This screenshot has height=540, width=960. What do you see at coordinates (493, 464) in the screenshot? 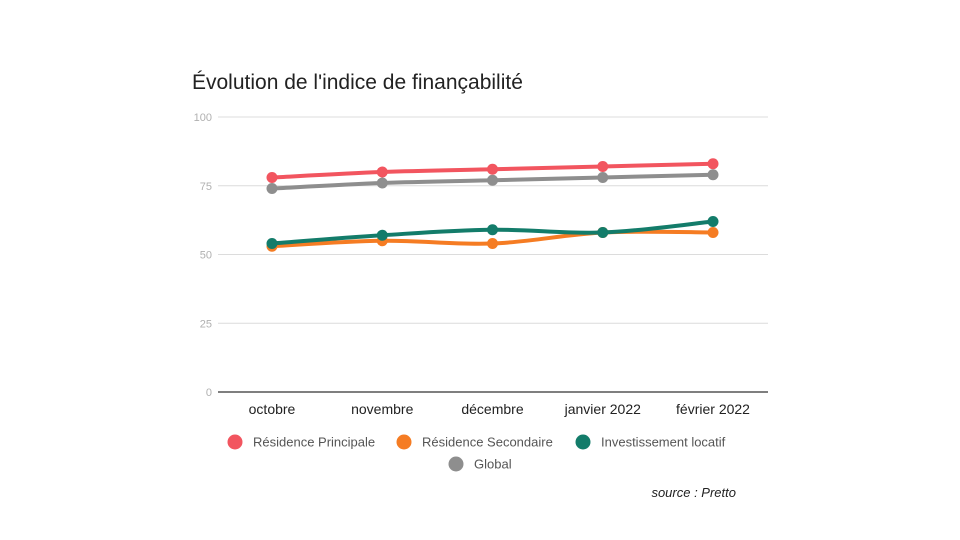
I see `legend-label: Global` at bounding box center [493, 464].